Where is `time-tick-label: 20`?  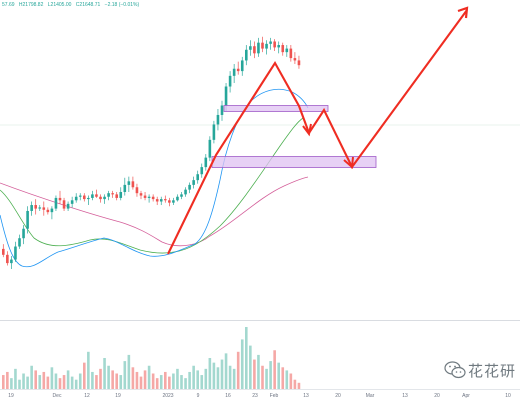 time-tick-label: 20 is located at coordinates (437, 396).